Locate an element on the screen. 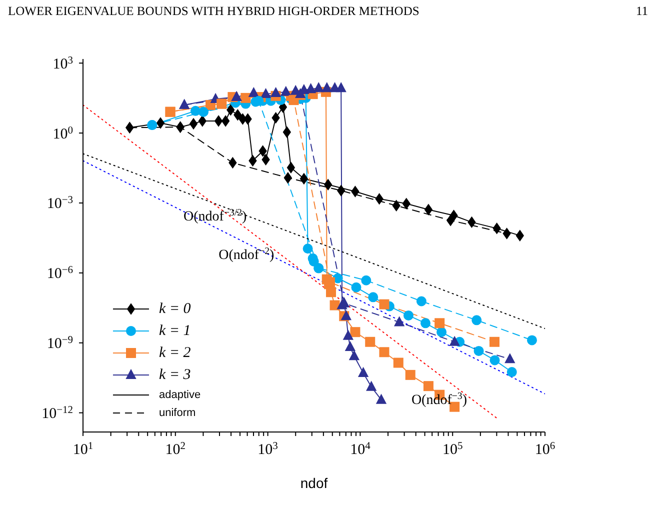  y-tick-label: 10$^{0}$ is located at coordinates (62, 133).